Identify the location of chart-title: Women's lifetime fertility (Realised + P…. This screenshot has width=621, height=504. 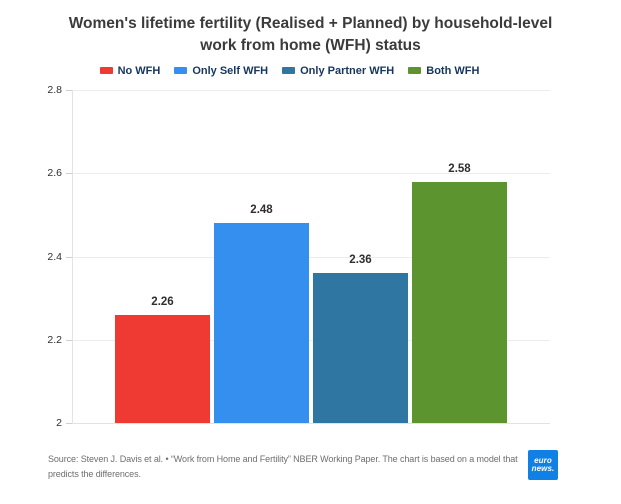
(310, 34).